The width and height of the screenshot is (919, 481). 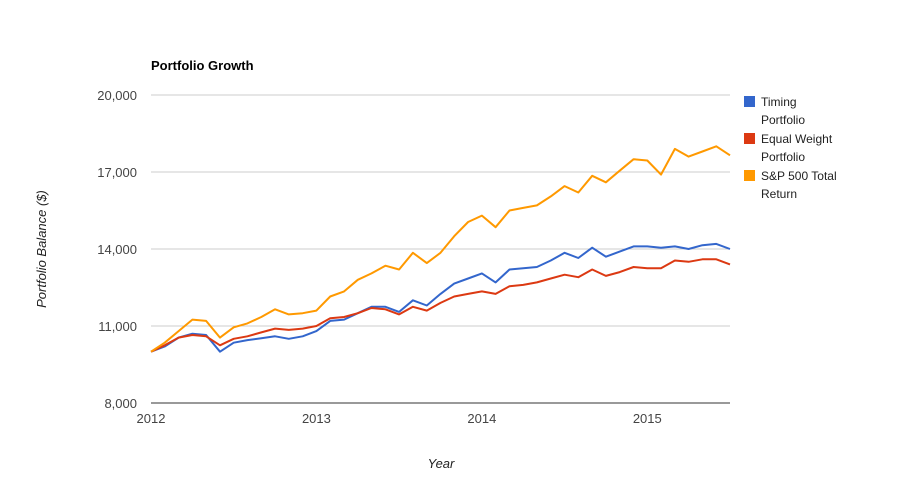 What do you see at coordinates (783, 111) in the screenshot?
I see `legend-label-1: Timing Portfolio` at bounding box center [783, 111].